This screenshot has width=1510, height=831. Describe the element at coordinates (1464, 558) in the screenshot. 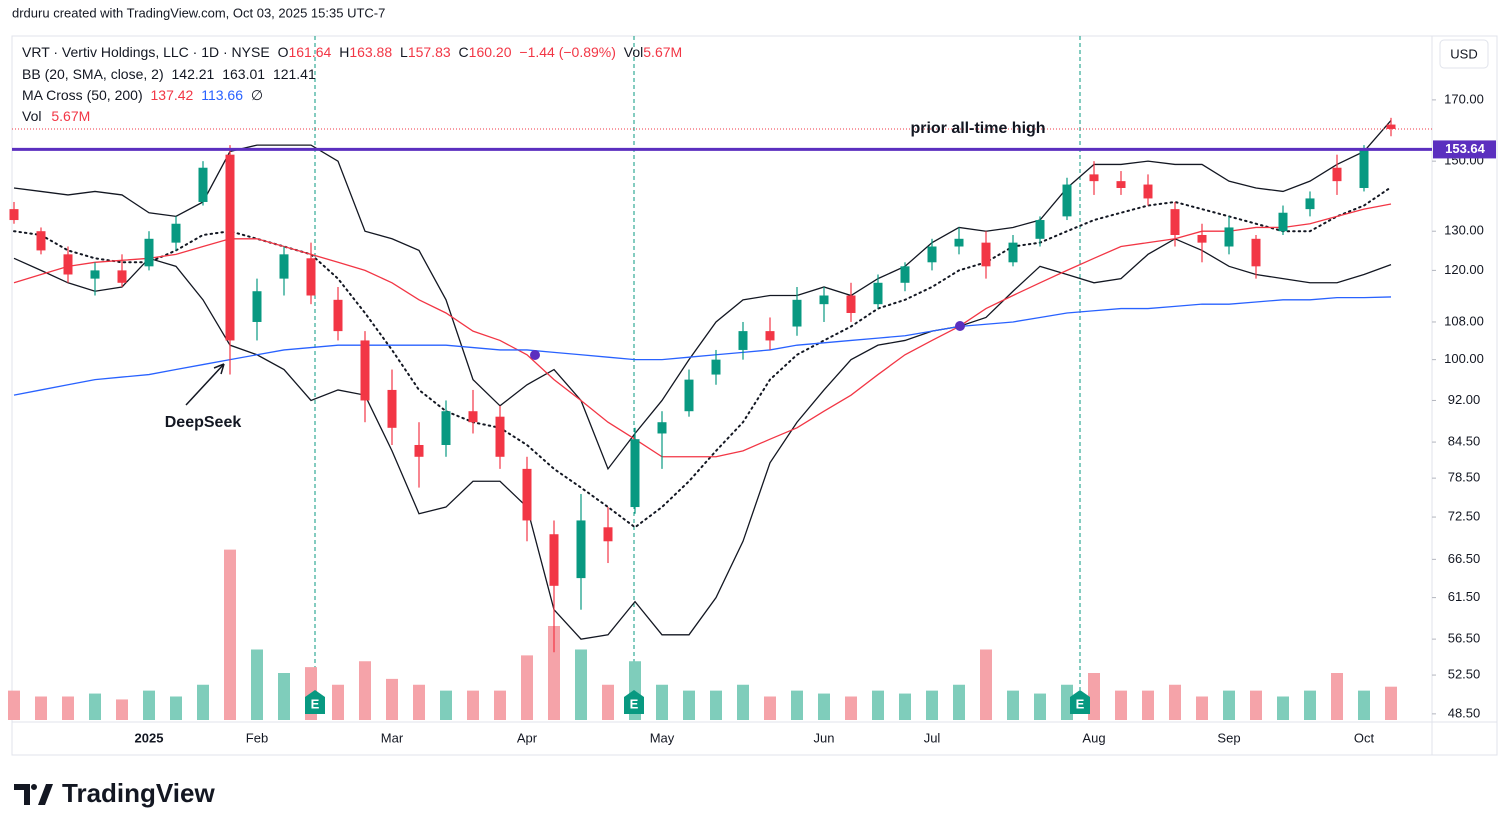

I see `y-tick-label: 66.50` at that location.